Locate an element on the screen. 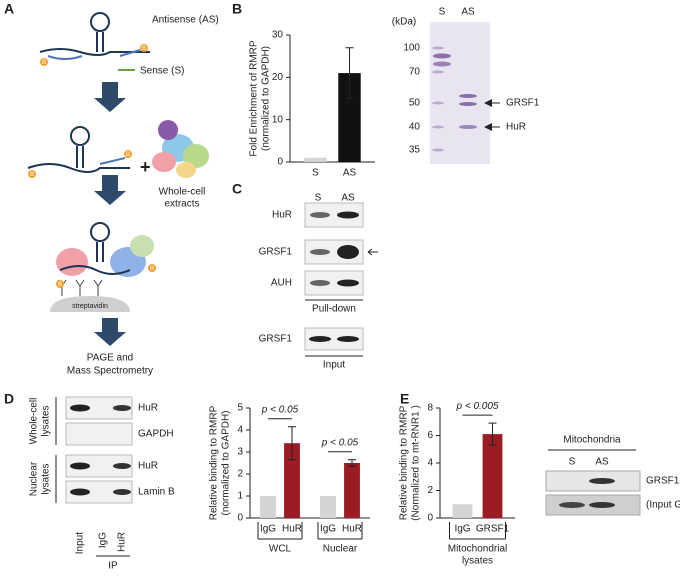 Image resolution: width=680 pixels, height=580 pixels. y-axis-label: (Normalized to mt-RNR1 ) is located at coordinates (416, 463).